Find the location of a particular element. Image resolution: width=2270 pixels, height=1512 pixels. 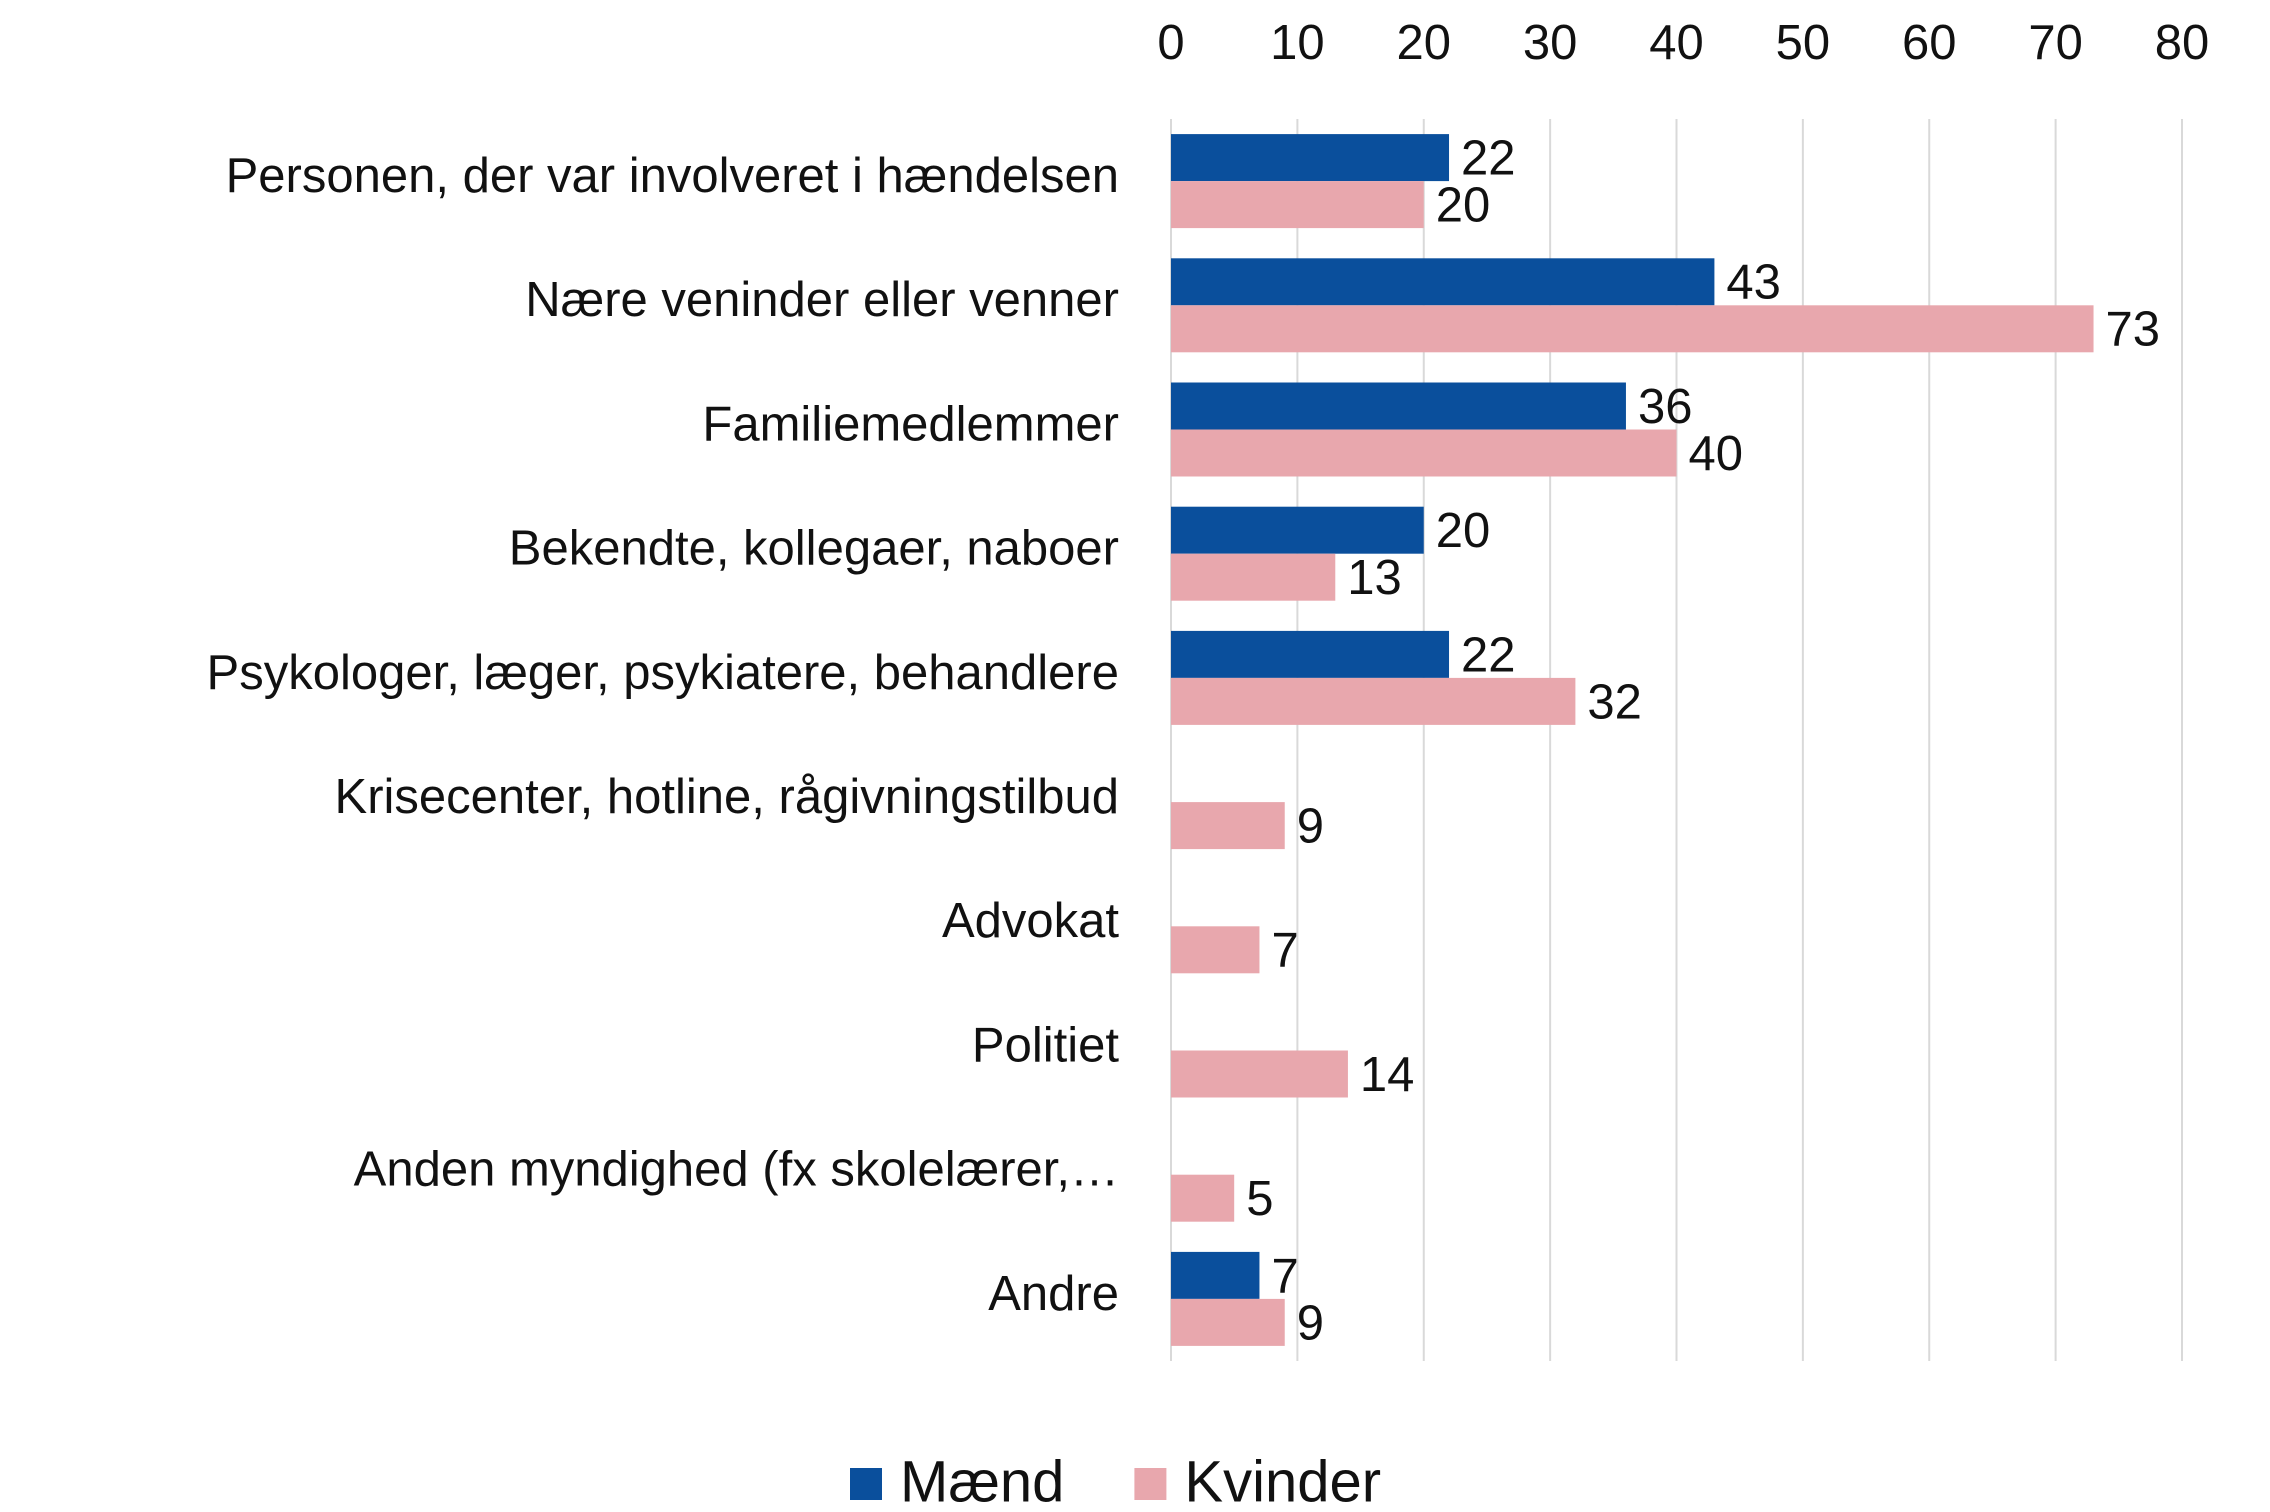

data-label: 32 is located at coordinates (1614, 702).